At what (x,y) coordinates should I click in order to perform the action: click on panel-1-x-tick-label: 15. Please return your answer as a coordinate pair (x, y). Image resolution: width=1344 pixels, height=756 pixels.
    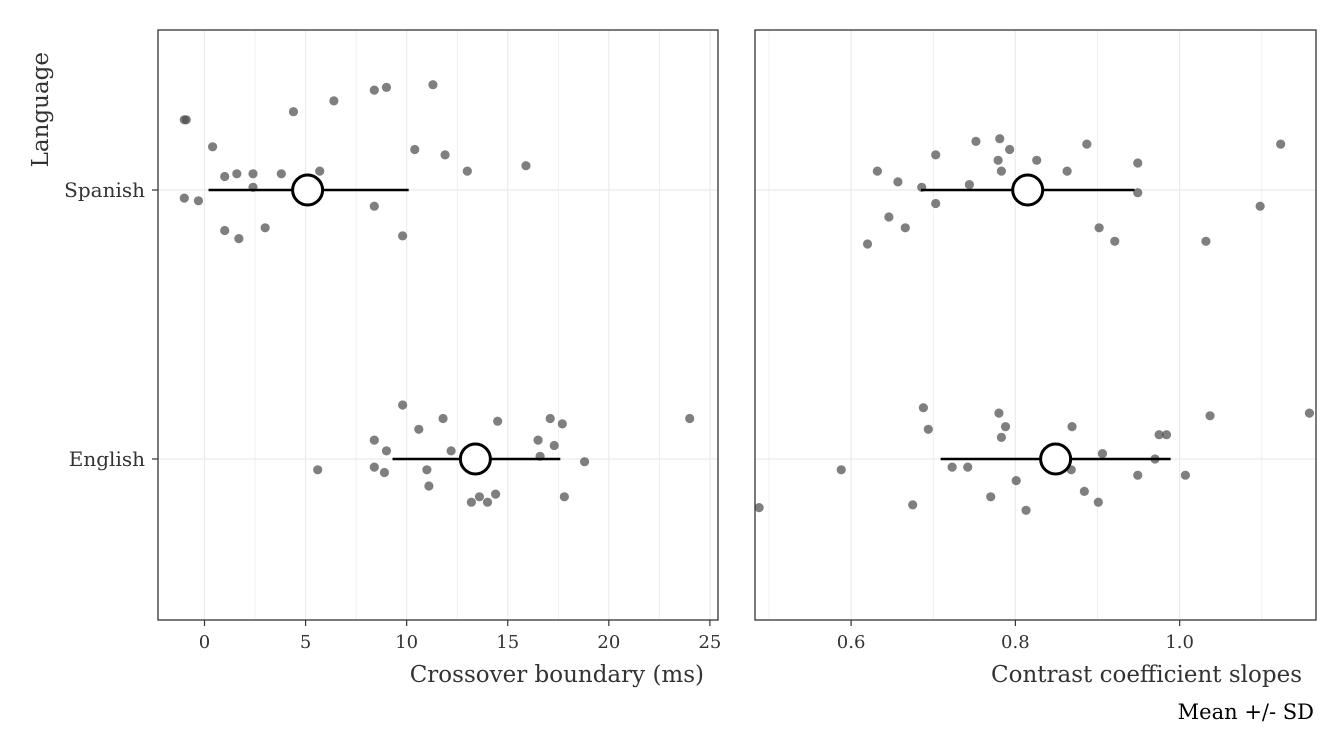
    Looking at the image, I should click on (507, 642).